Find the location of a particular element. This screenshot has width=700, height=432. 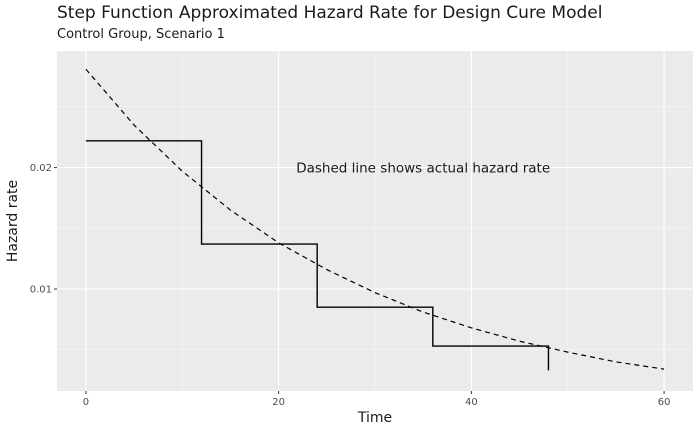

y-tick-label: 0.01 is located at coordinates (41, 290).